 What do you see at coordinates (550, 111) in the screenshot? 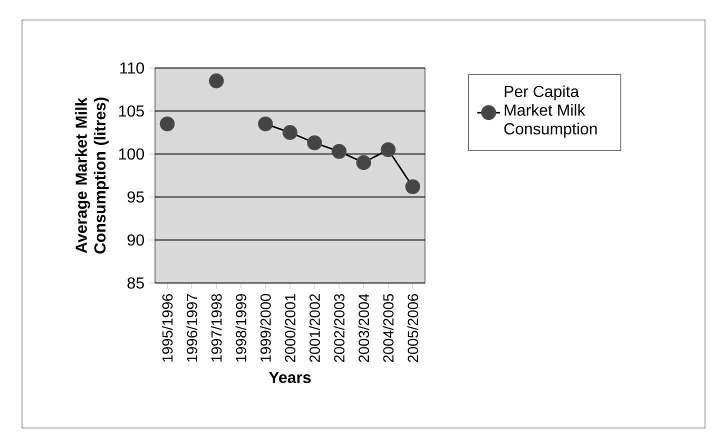
I see `legend-label: Per Capita Market Milk Consumption` at bounding box center [550, 111].